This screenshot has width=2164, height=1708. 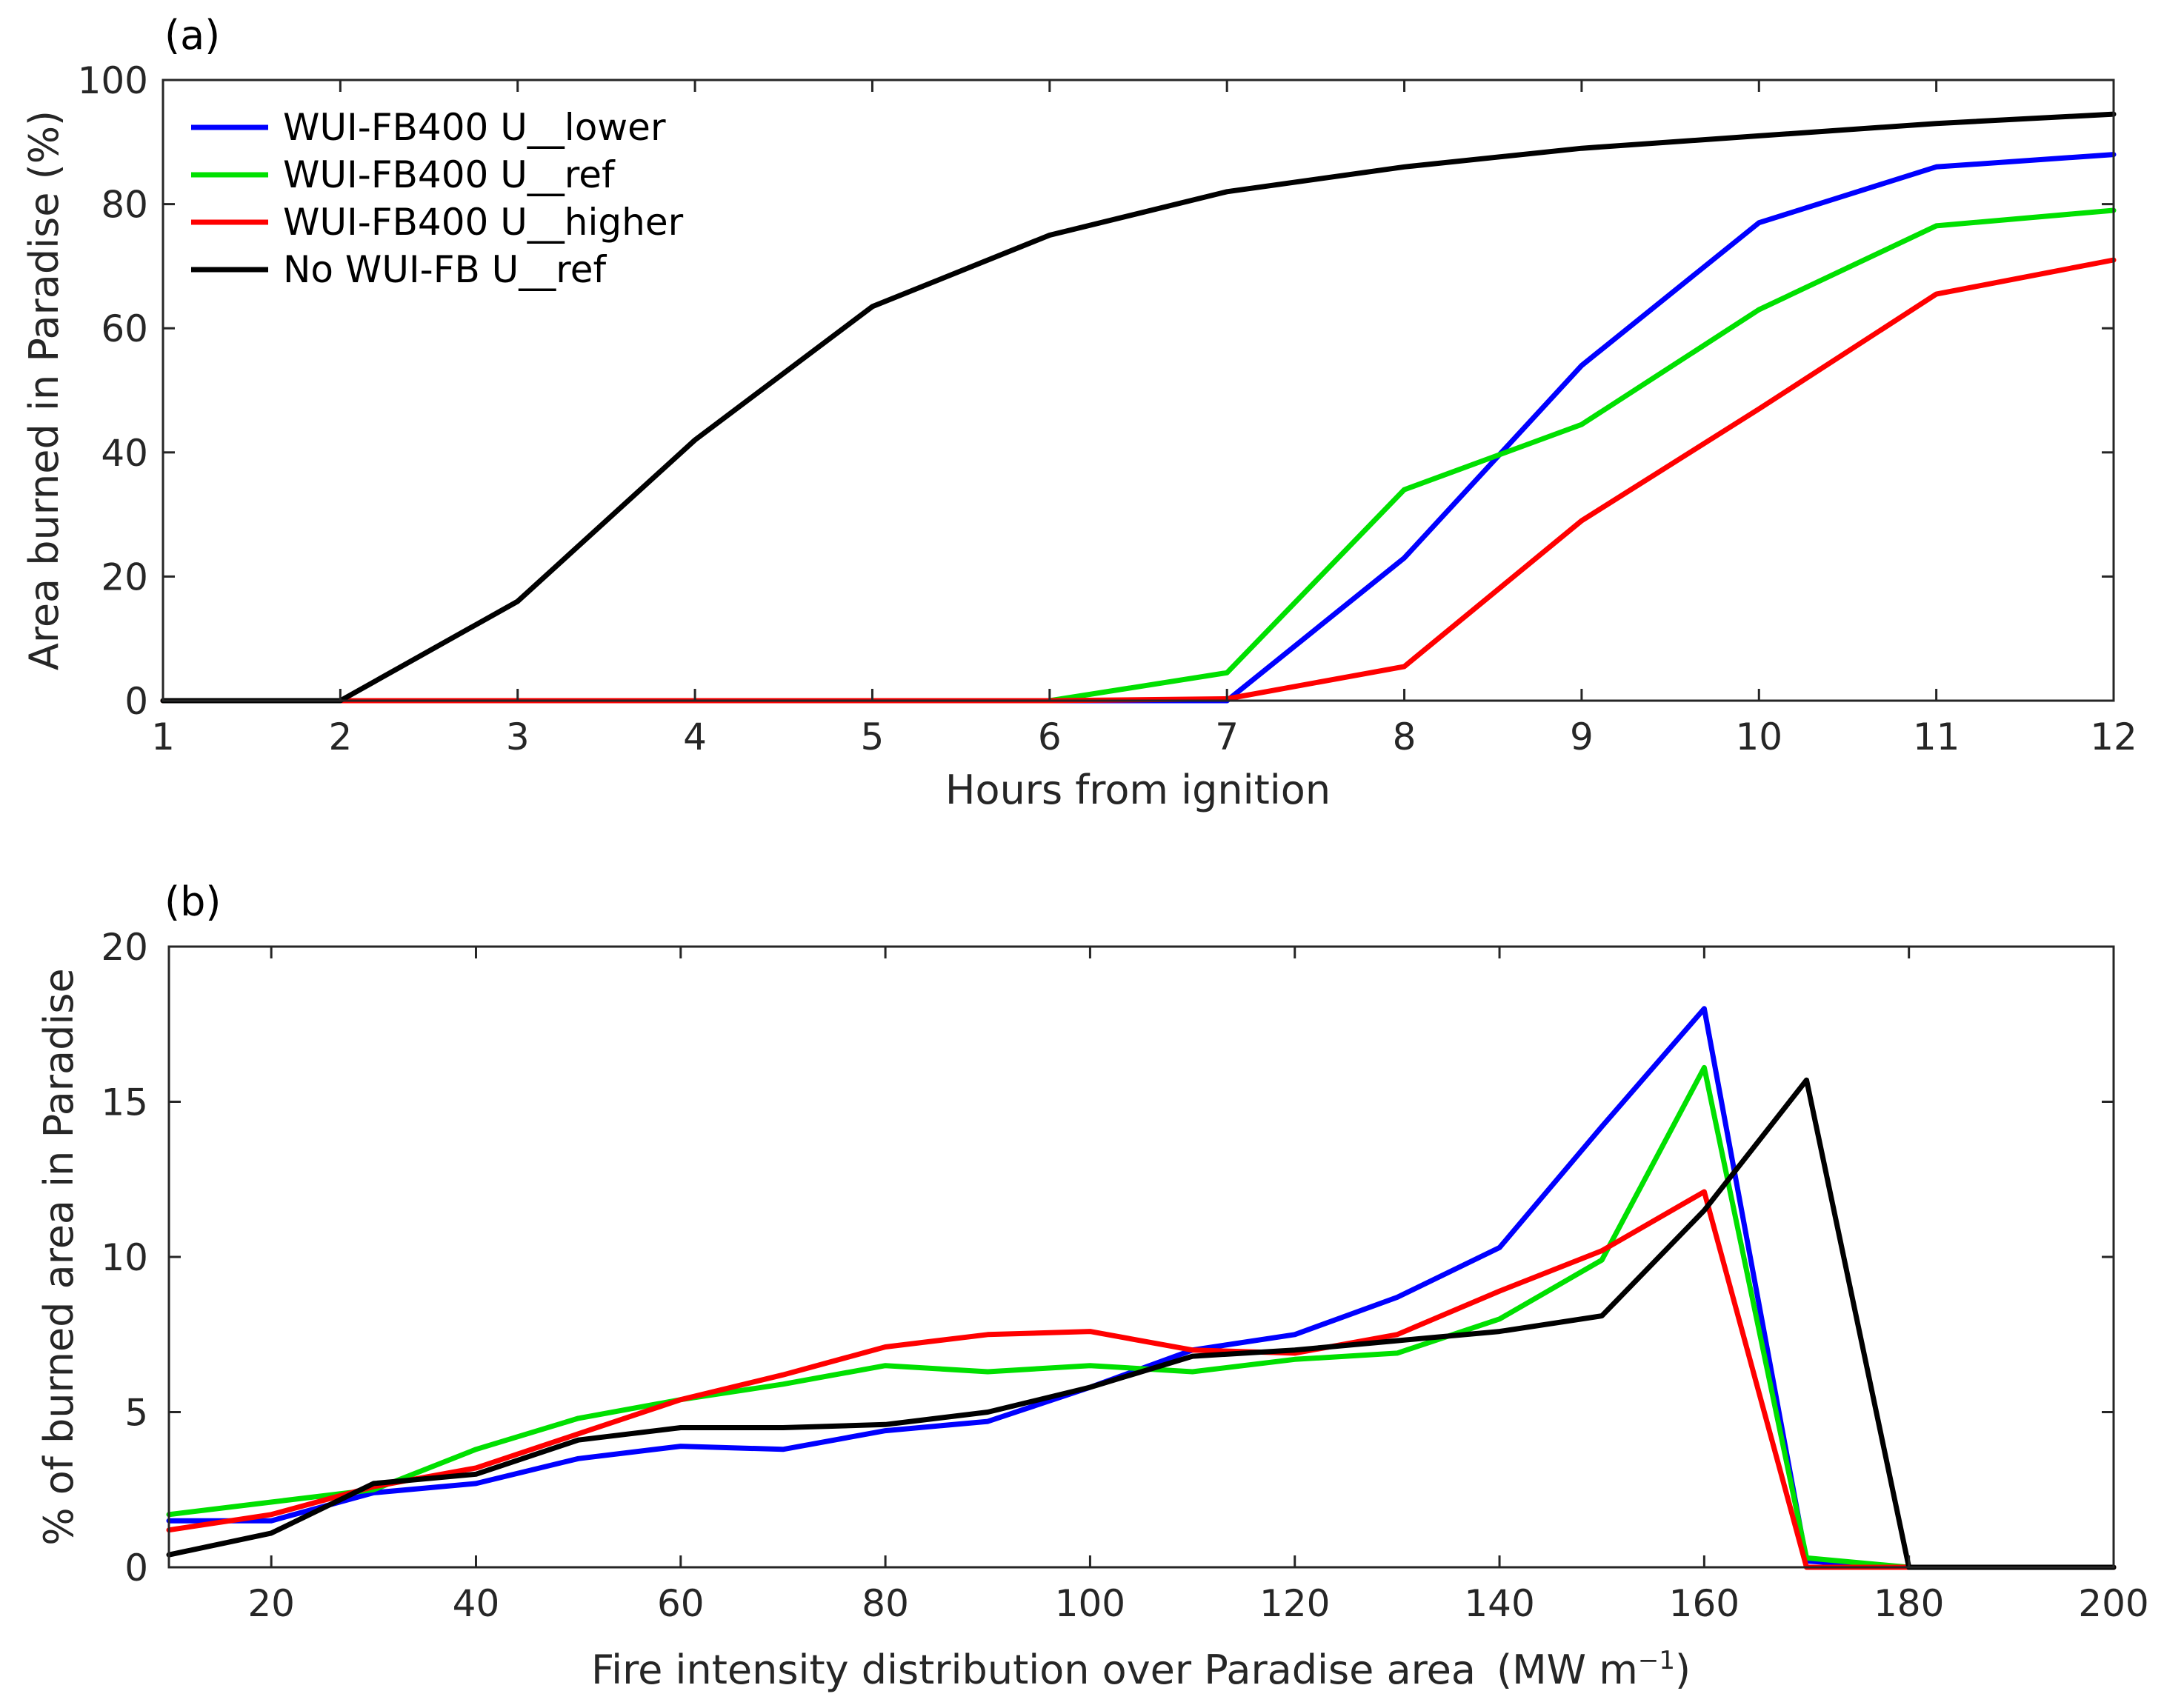 I want to click on legend-label-wui-fb400-u-higher: WUI-FB400 U__higher, so click(x=483, y=222).